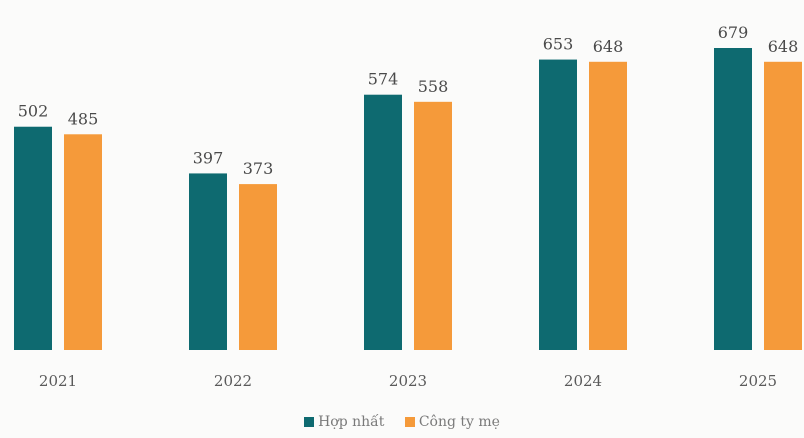  Describe the element at coordinates (408, 381) in the screenshot. I see `x-tick-label-2023: 2023` at that location.